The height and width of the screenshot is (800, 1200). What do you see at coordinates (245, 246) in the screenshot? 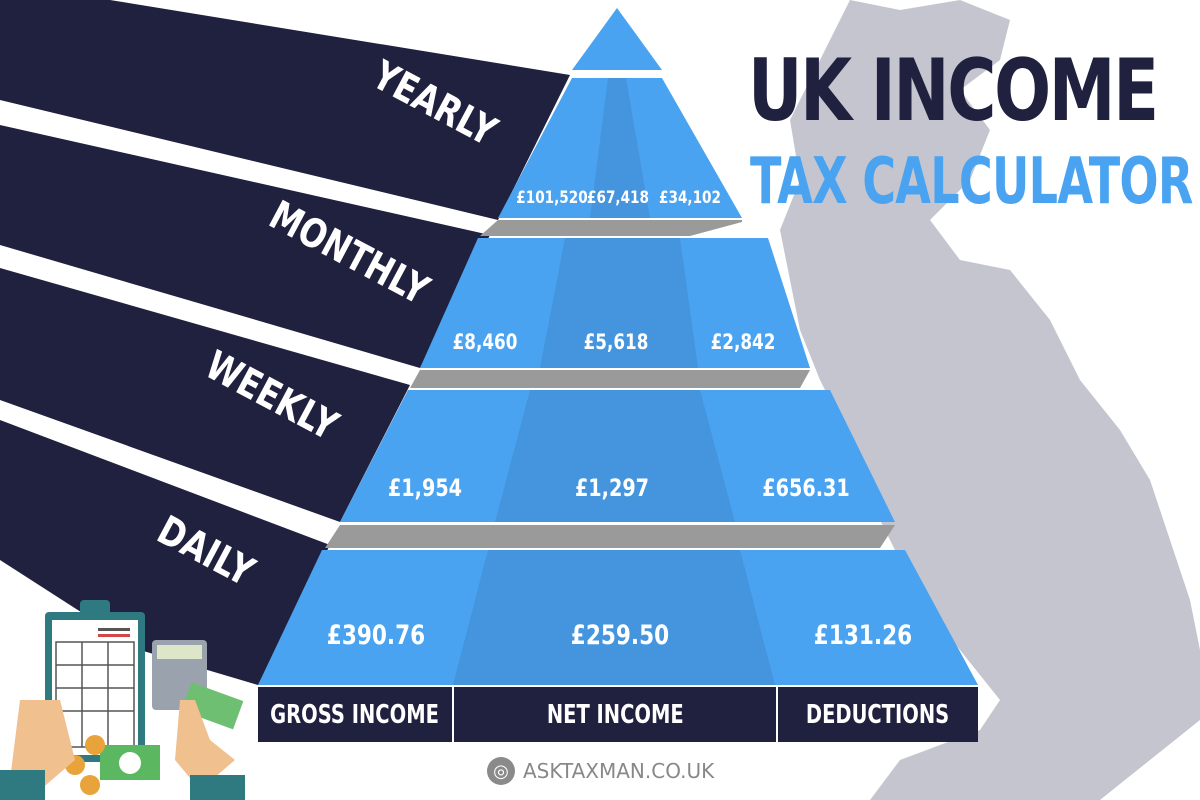
I see `band-monthly` at bounding box center [245, 246].